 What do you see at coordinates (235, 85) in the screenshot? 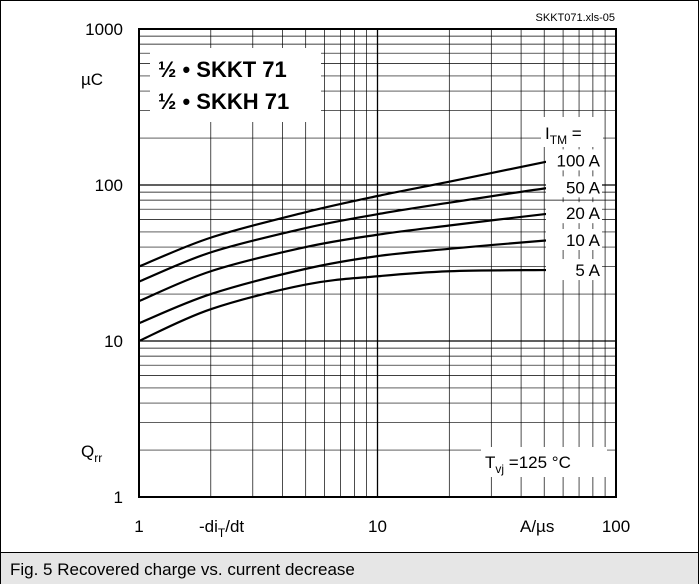
I see `title-box` at bounding box center [235, 85].